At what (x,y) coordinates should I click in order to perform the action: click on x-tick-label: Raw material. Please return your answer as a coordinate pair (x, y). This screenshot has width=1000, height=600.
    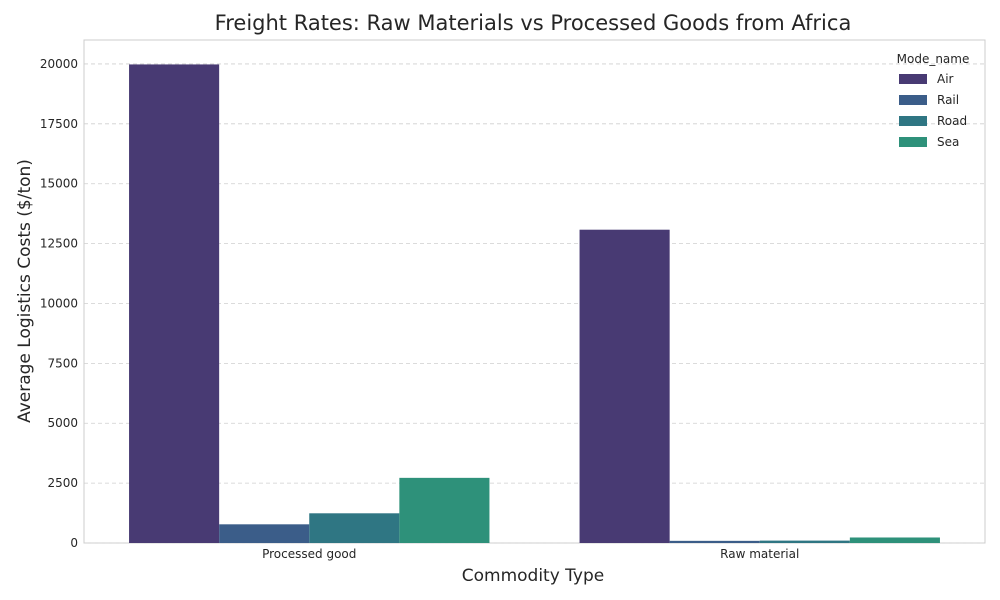
    Looking at the image, I should click on (759, 554).